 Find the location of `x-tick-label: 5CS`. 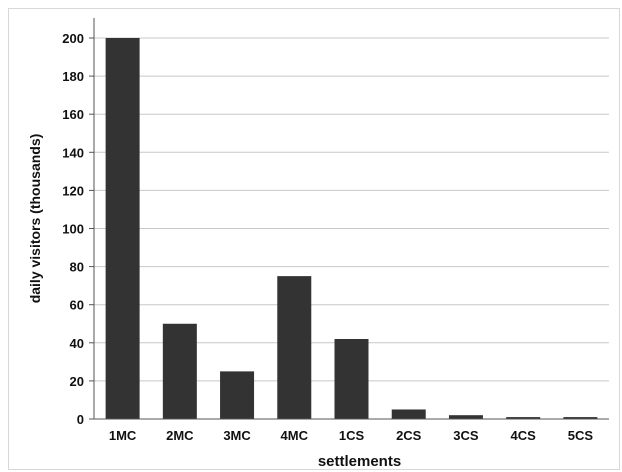

x-tick-label: 5CS is located at coordinates (581, 435).